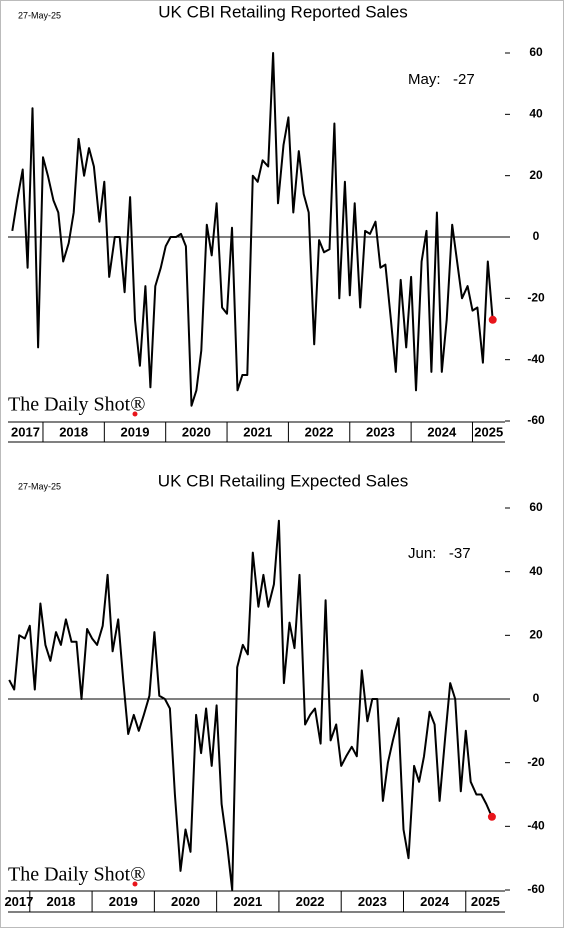  I want to click on annotation: Jun: -37, so click(439, 553).